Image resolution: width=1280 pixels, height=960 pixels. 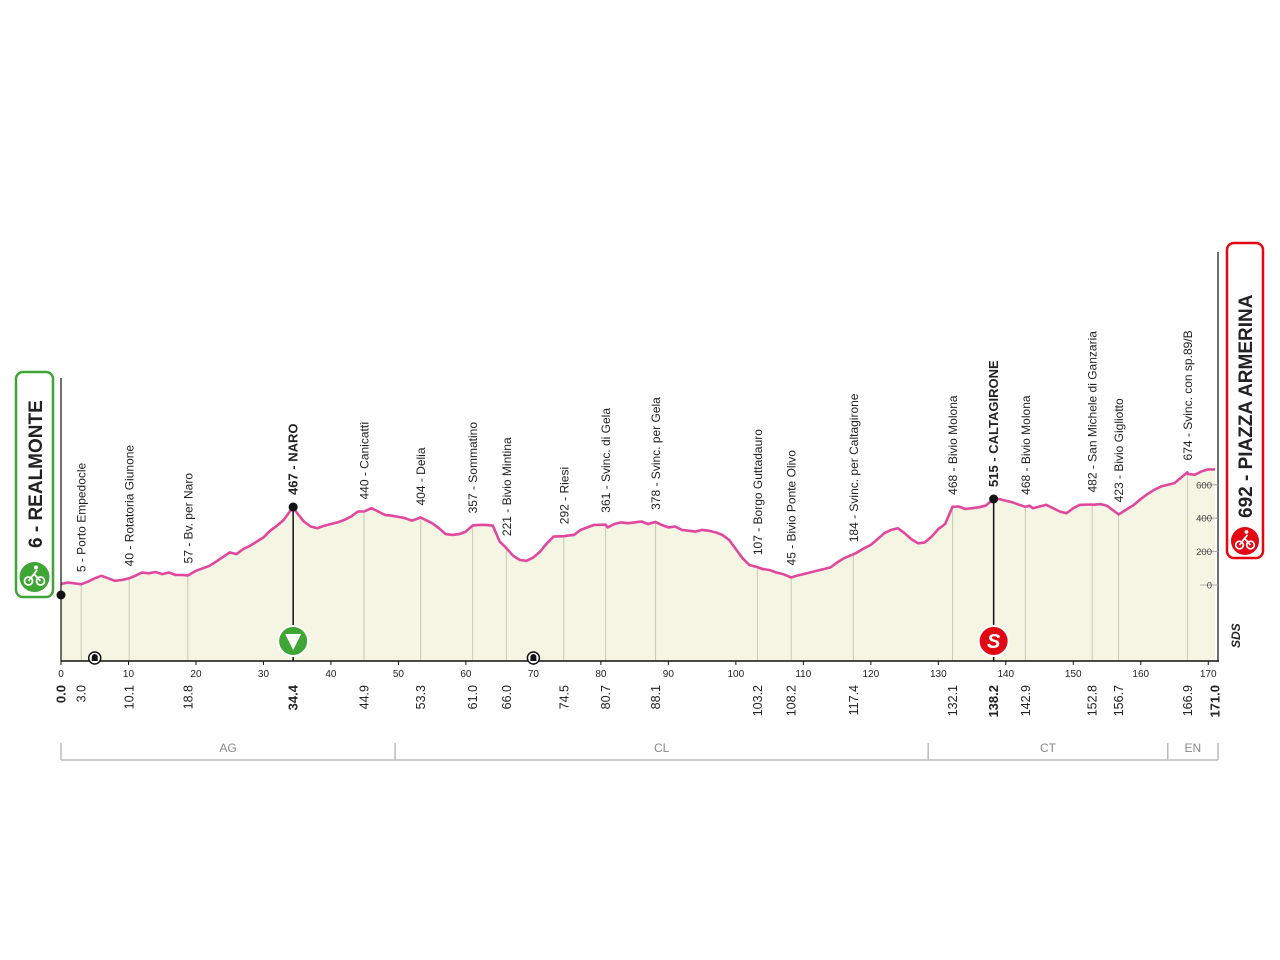 I want to click on waypoint-label: 404 - Delia, so click(x=421, y=476).